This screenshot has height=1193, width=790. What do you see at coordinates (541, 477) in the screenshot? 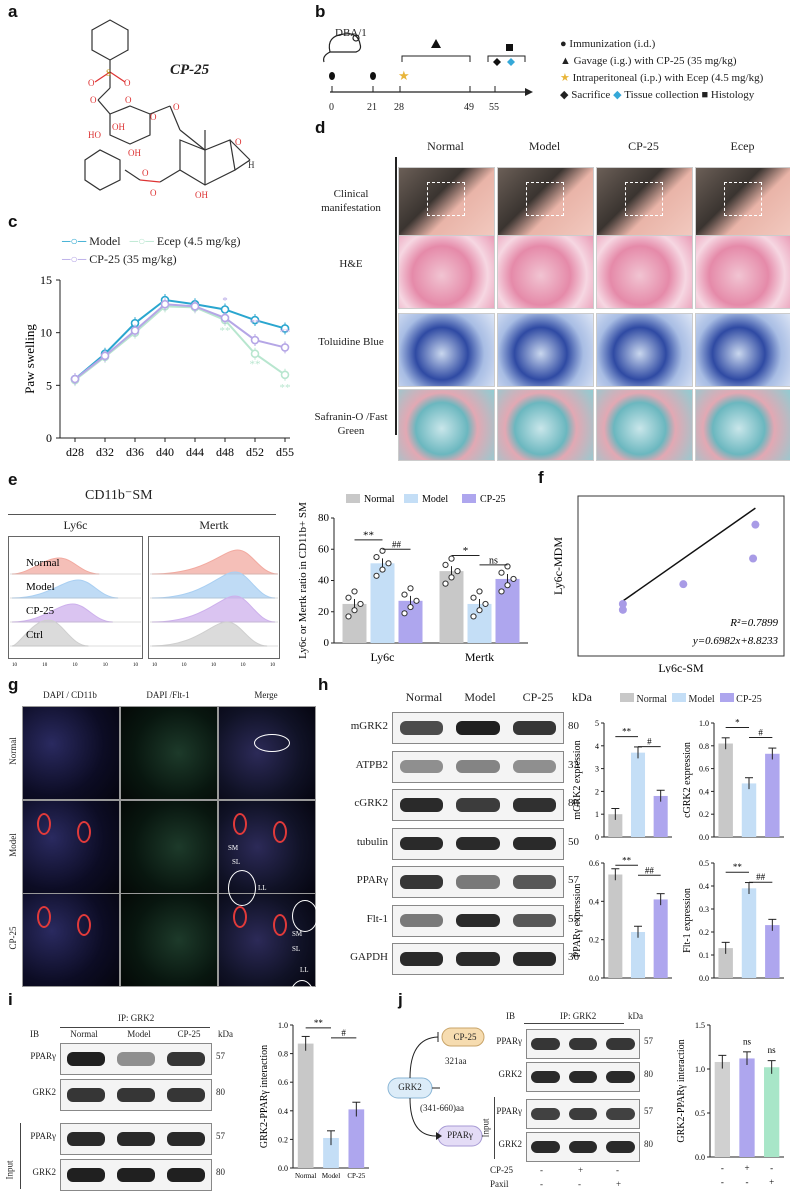
I see `panel-label-f: f` at bounding box center [541, 477].